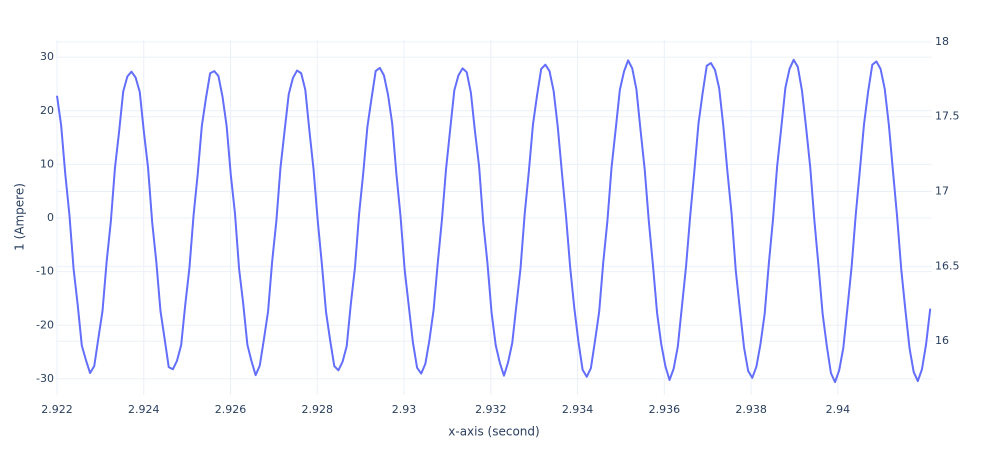 This screenshot has width=998, height=468. I want to click on y-tick-label: -10, so click(45, 271).